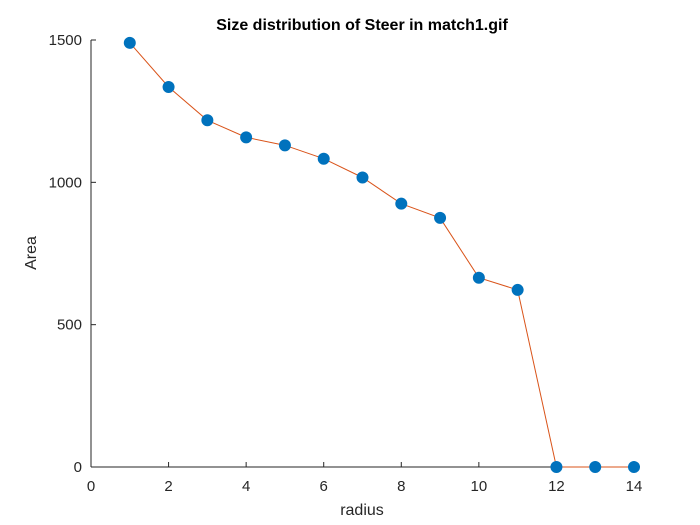  What do you see at coordinates (479, 486) in the screenshot?
I see `x-tick-label: 10` at bounding box center [479, 486].